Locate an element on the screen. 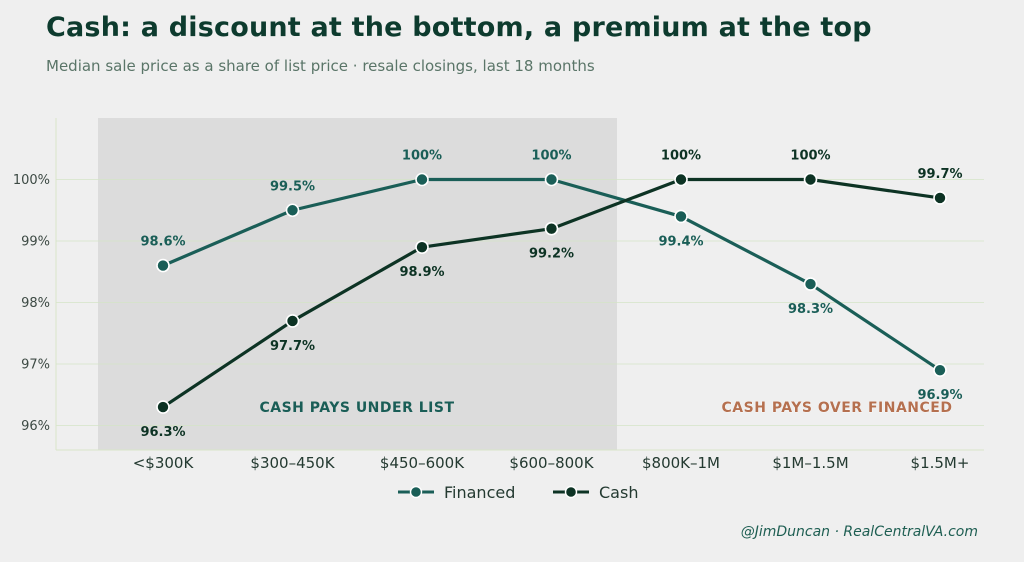  legend-label-financed: Financed is located at coordinates (479, 492).